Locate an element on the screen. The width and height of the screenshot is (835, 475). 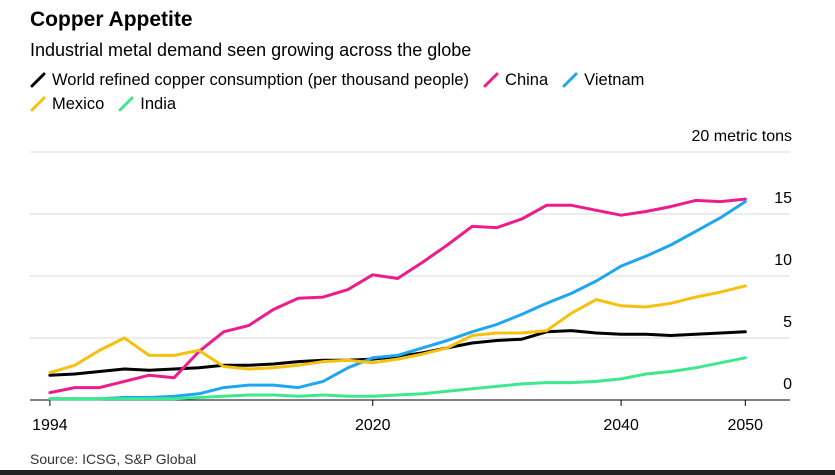
x-tick-label: 1994 is located at coordinates (50, 425).